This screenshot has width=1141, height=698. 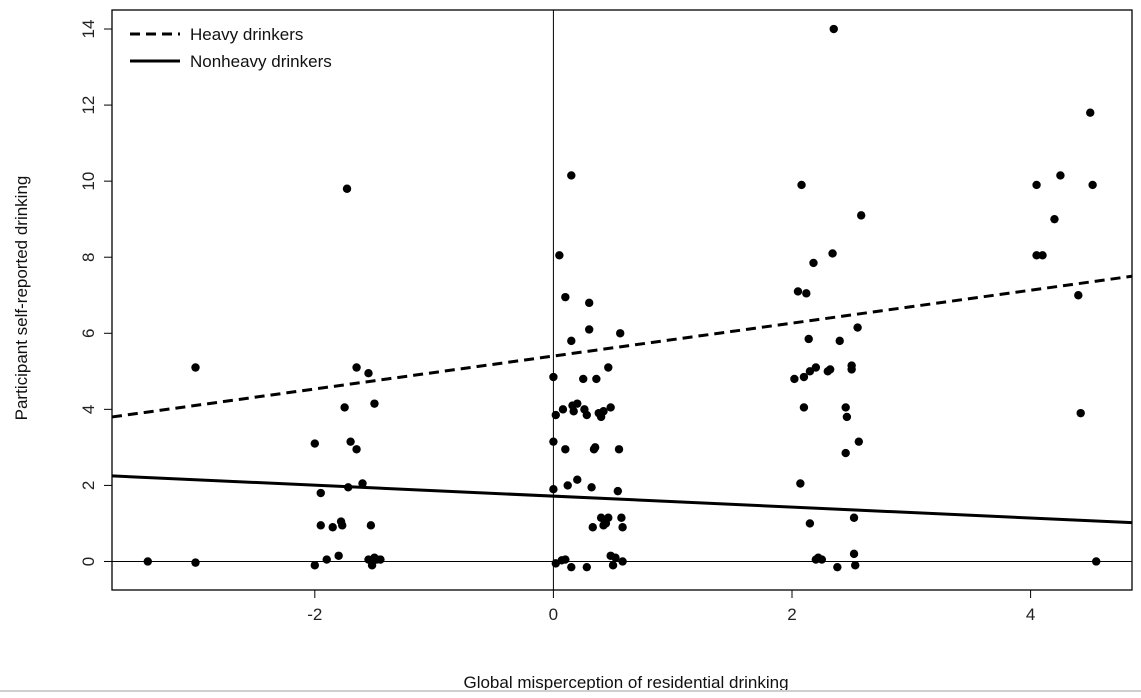 I want to click on y-tick-label: 12, so click(x=88, y=105).